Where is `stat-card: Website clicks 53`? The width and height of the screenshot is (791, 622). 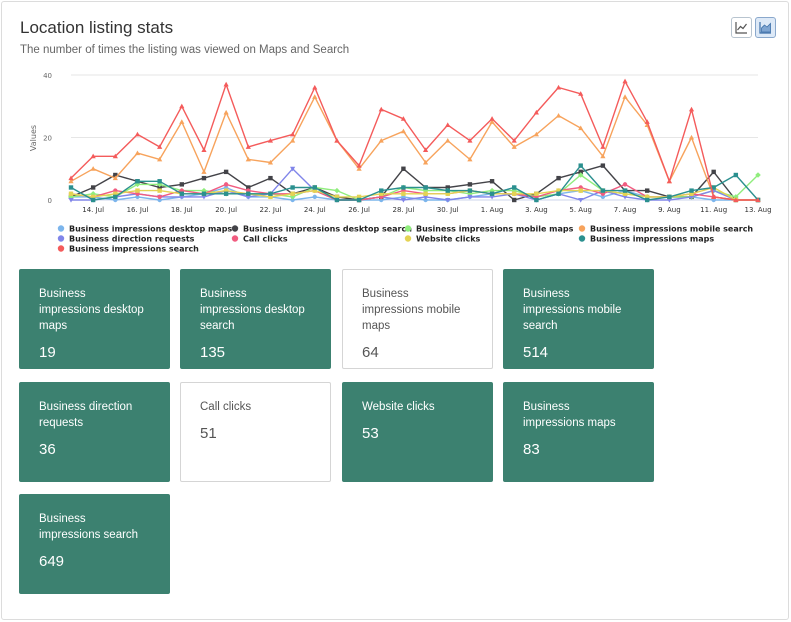 stat-card: Website clicks 53 is located at coordinates (417, 432).